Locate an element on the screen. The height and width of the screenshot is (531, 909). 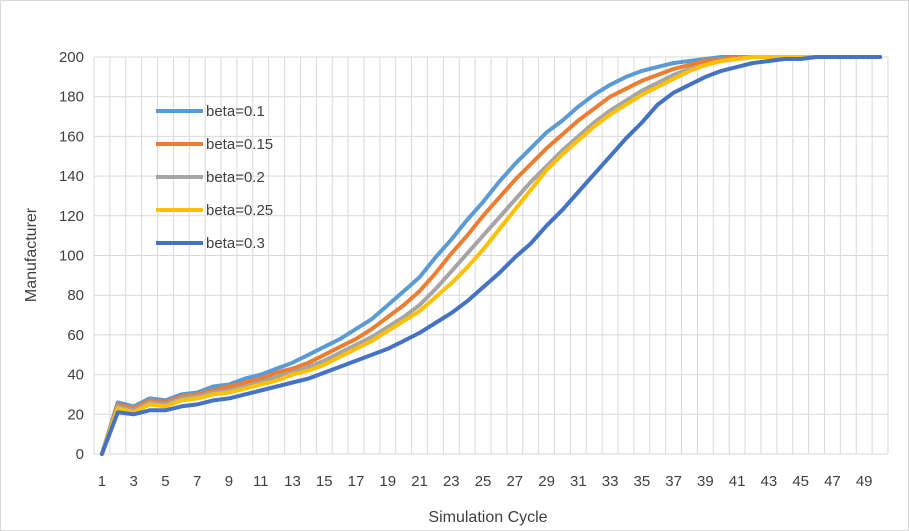
x-tick-label: 25 is located at coordinates (483, 481).